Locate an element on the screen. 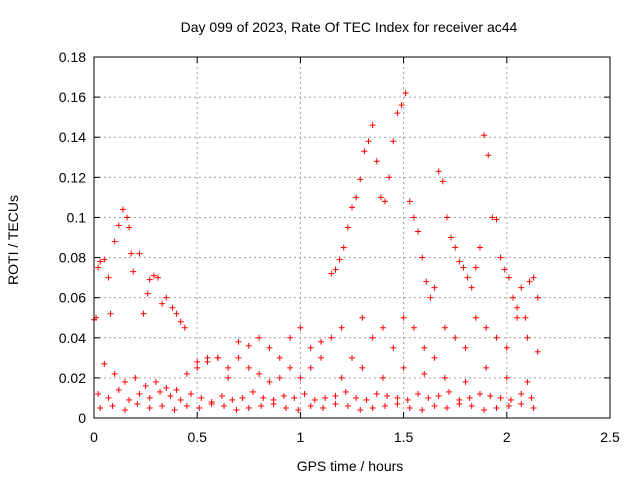 This screenshot has width=640, height=480. y-tick-label: 0.16 is located at coordinates (72, 97).